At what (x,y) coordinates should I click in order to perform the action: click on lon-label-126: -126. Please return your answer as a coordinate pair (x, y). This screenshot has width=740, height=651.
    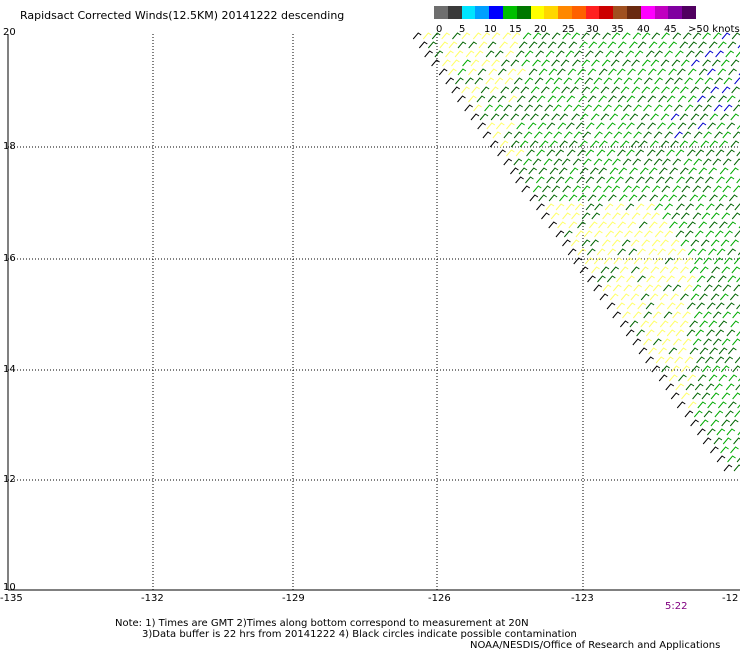
    Looking at the image, I should click on (439, 598).